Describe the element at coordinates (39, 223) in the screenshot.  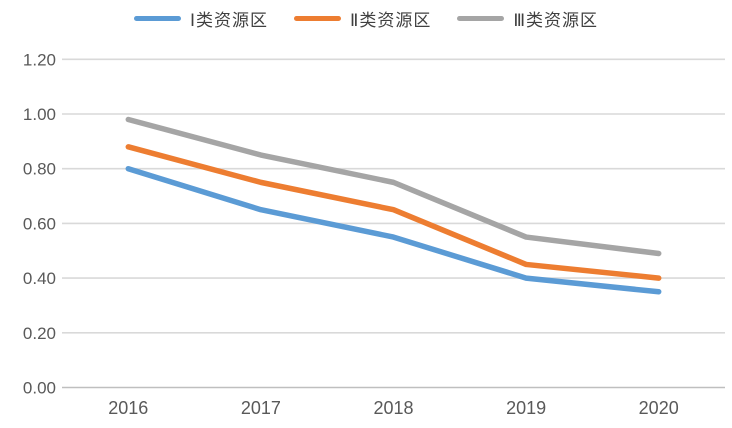
I see `y-tick-label: 0.60` at that location.